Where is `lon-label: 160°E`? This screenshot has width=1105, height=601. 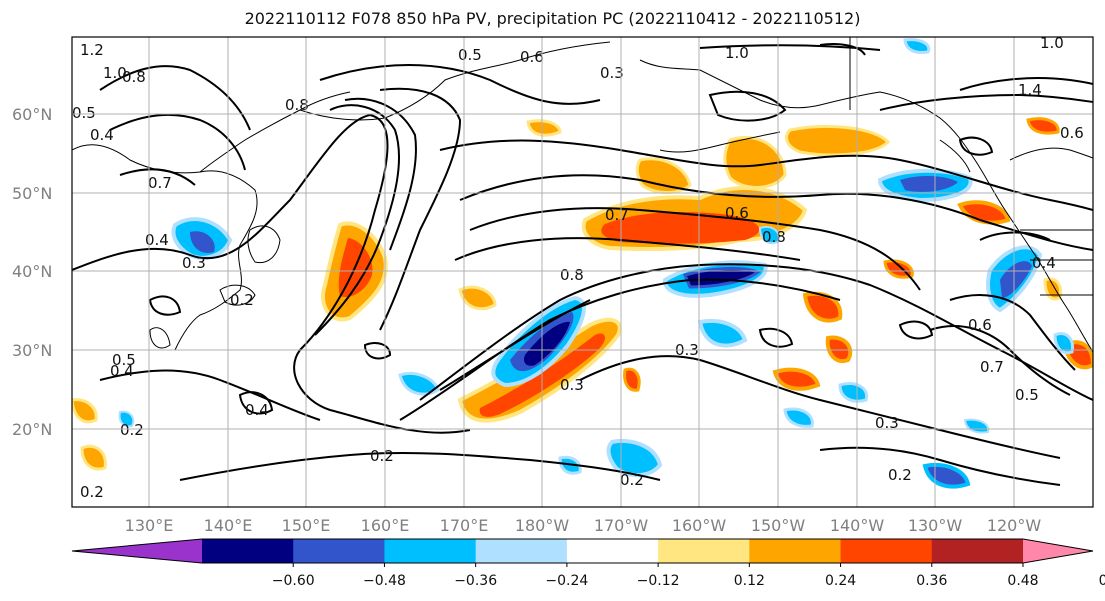
lon-label: 160°E is located at coordinates (385, 525).